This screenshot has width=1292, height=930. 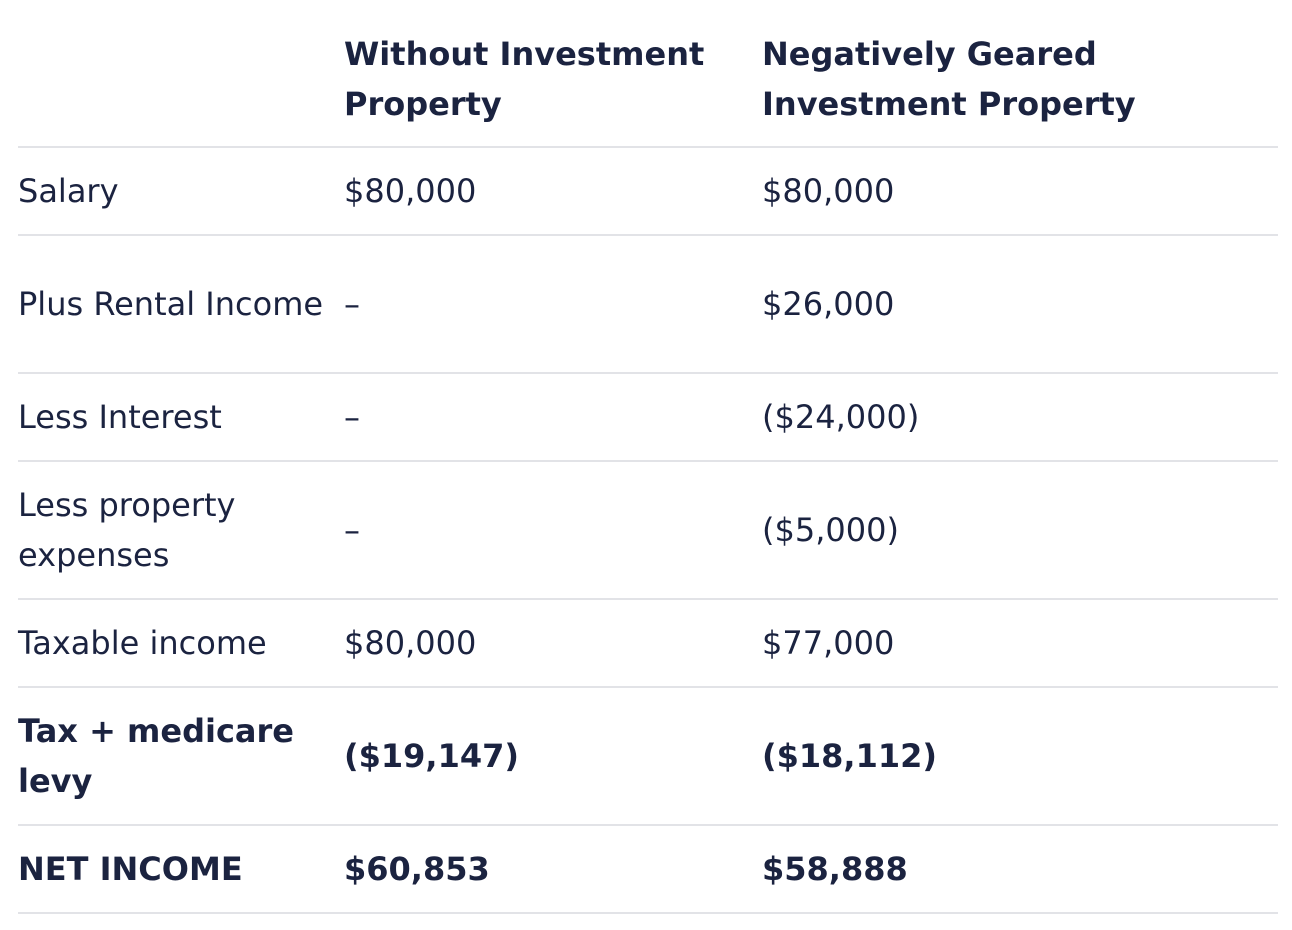 What do you see at coordinates (68, 191) in the screenshot?
I see `row-label: Salary` at bounding box center [68, 191].